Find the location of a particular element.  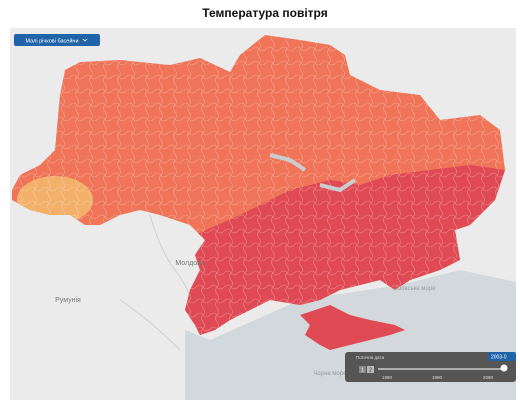

label-azov: Азовське море is located at coordinates (415, 289).